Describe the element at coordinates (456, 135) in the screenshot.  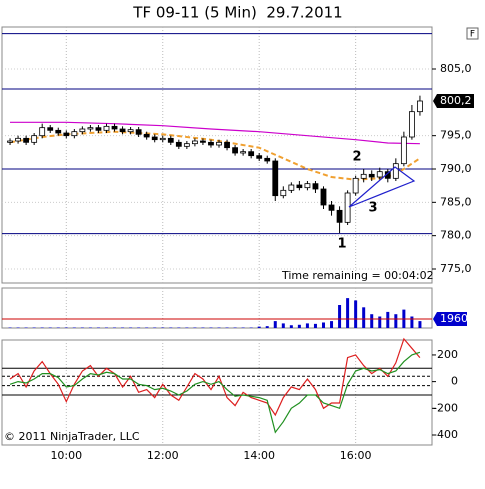
I see `y-tick-label: 795,0` at that location.